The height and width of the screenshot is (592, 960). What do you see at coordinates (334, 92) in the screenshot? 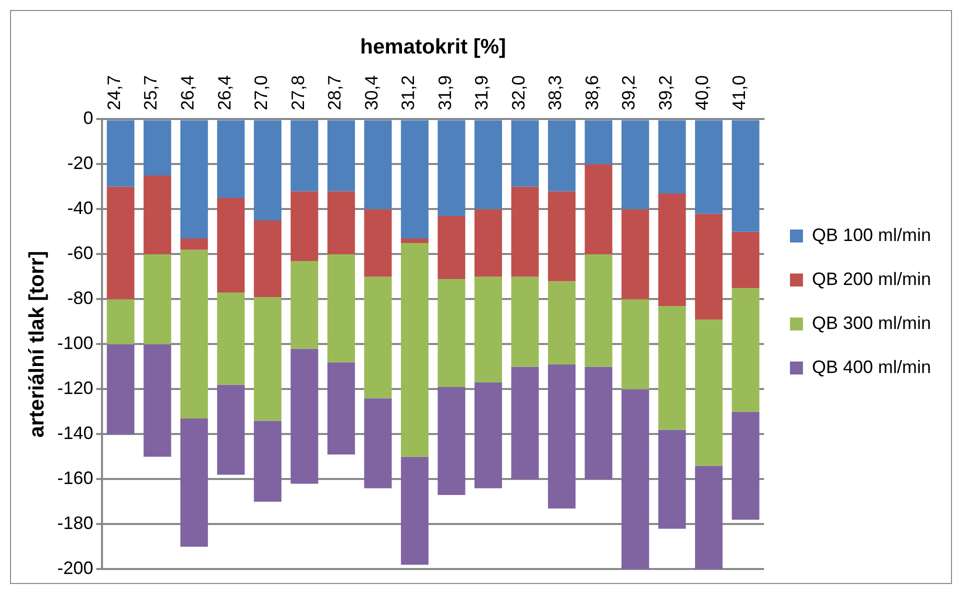
I see `x-tick-label: 28,7` at bounding box center [334, 92].